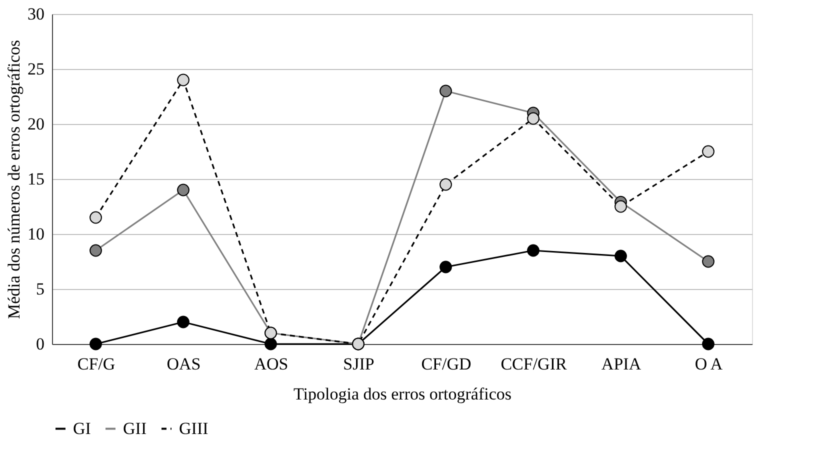  What do you see at coordinates (534, 364) in the screenshot?
I see `x-tick-label: CCF/GIR` at bounding box center [534, 364].